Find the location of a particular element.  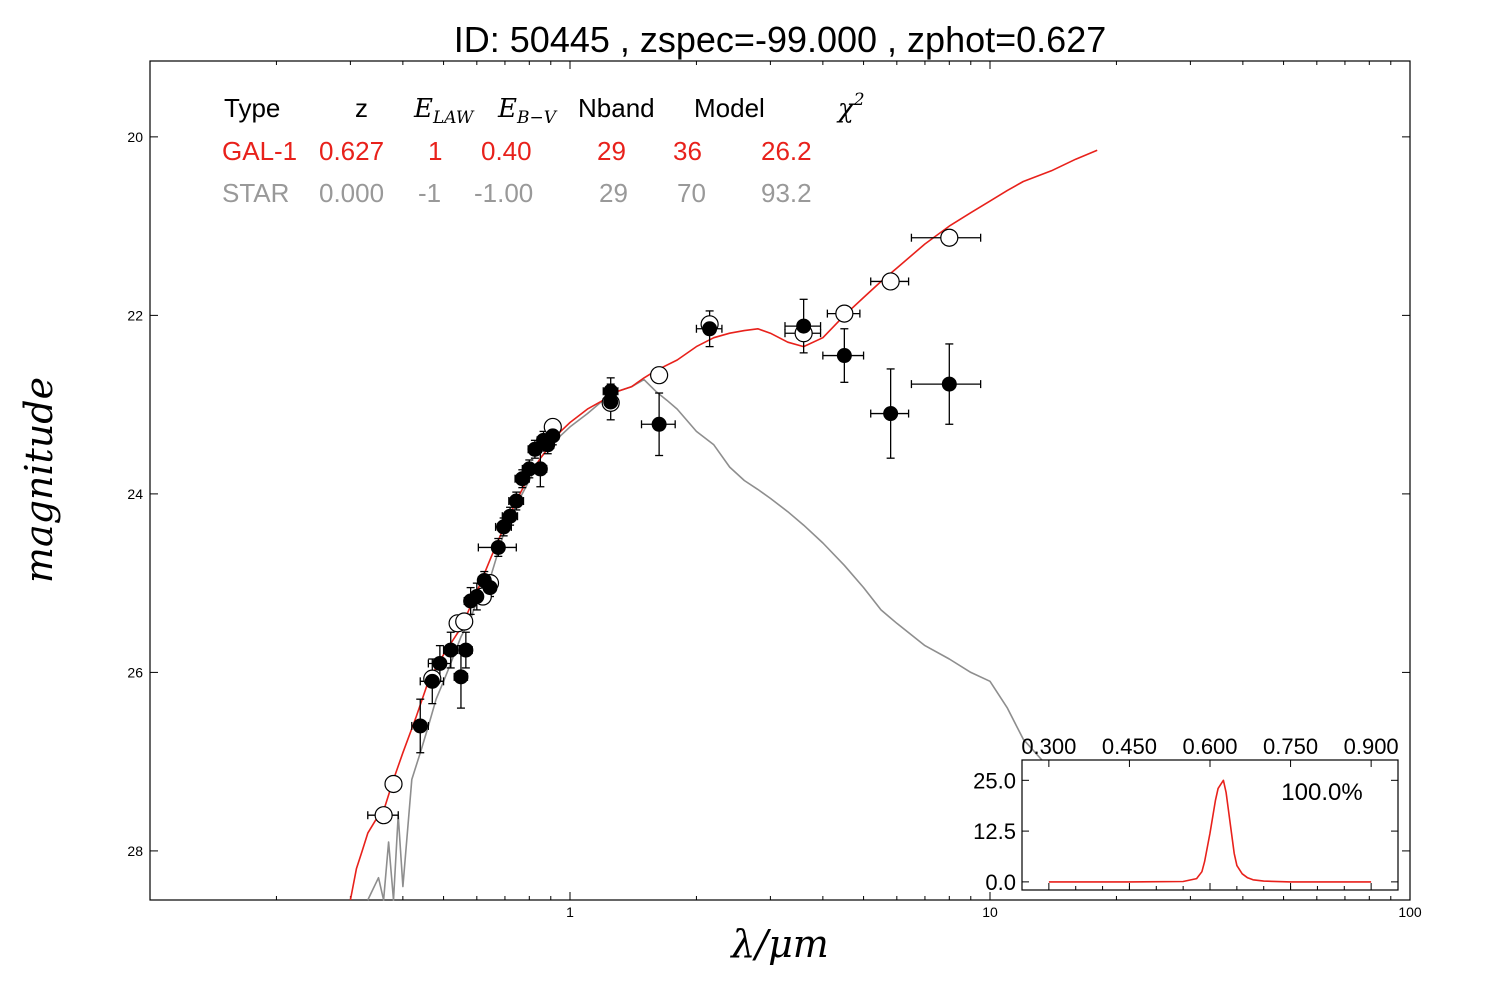

table-header-z: z is located at coordinates (361, 108).